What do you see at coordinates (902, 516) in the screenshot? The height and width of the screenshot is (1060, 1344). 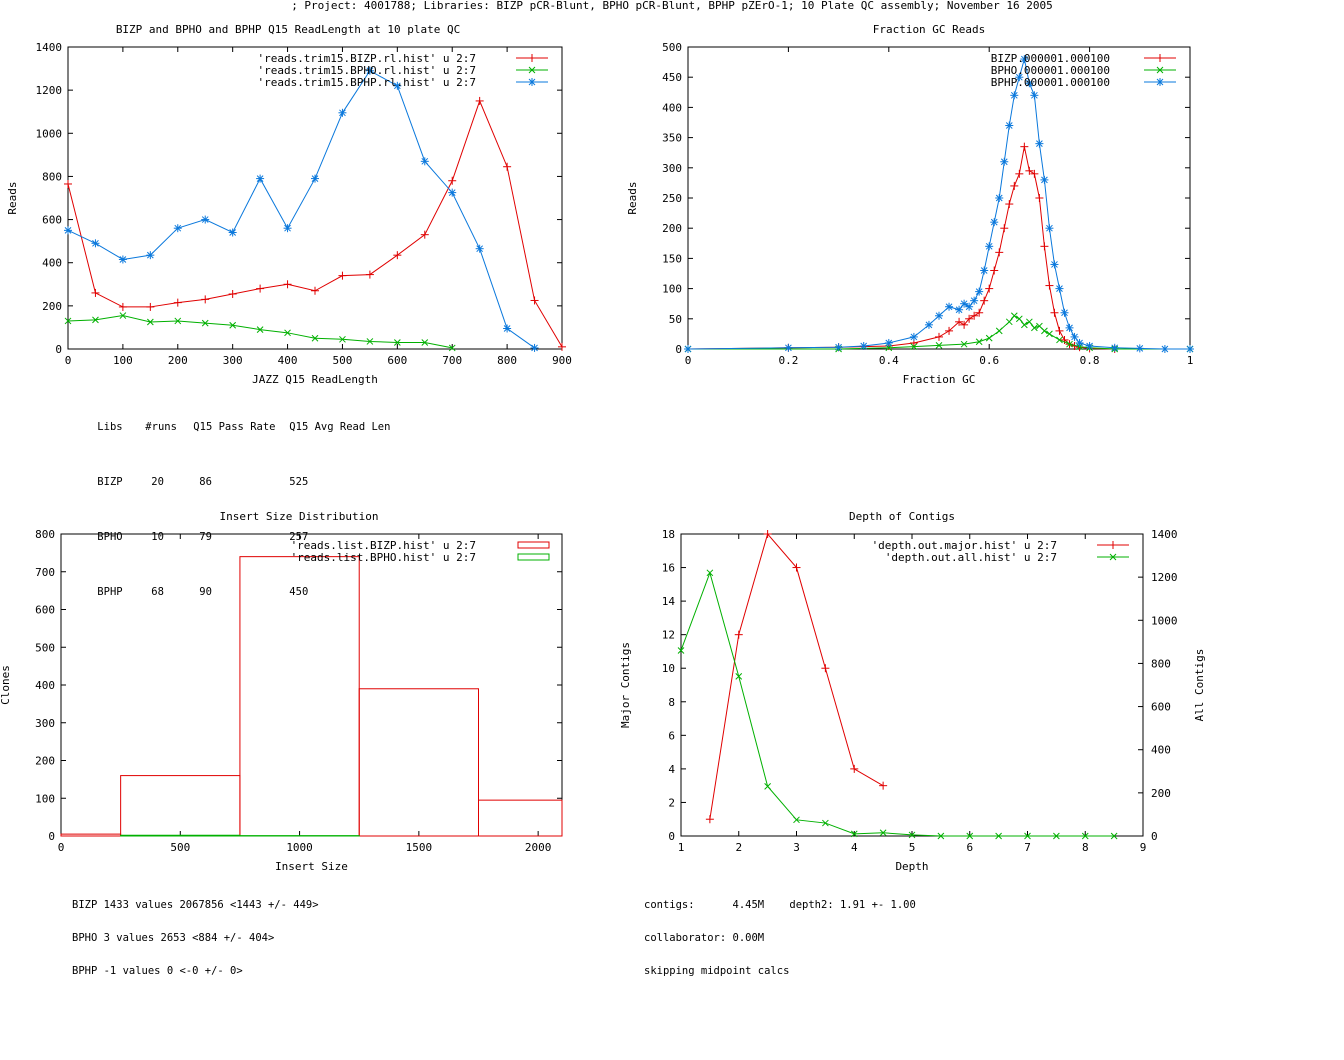 I see `chart-title: Depth of Contigs` at bounding box center [902, 516].